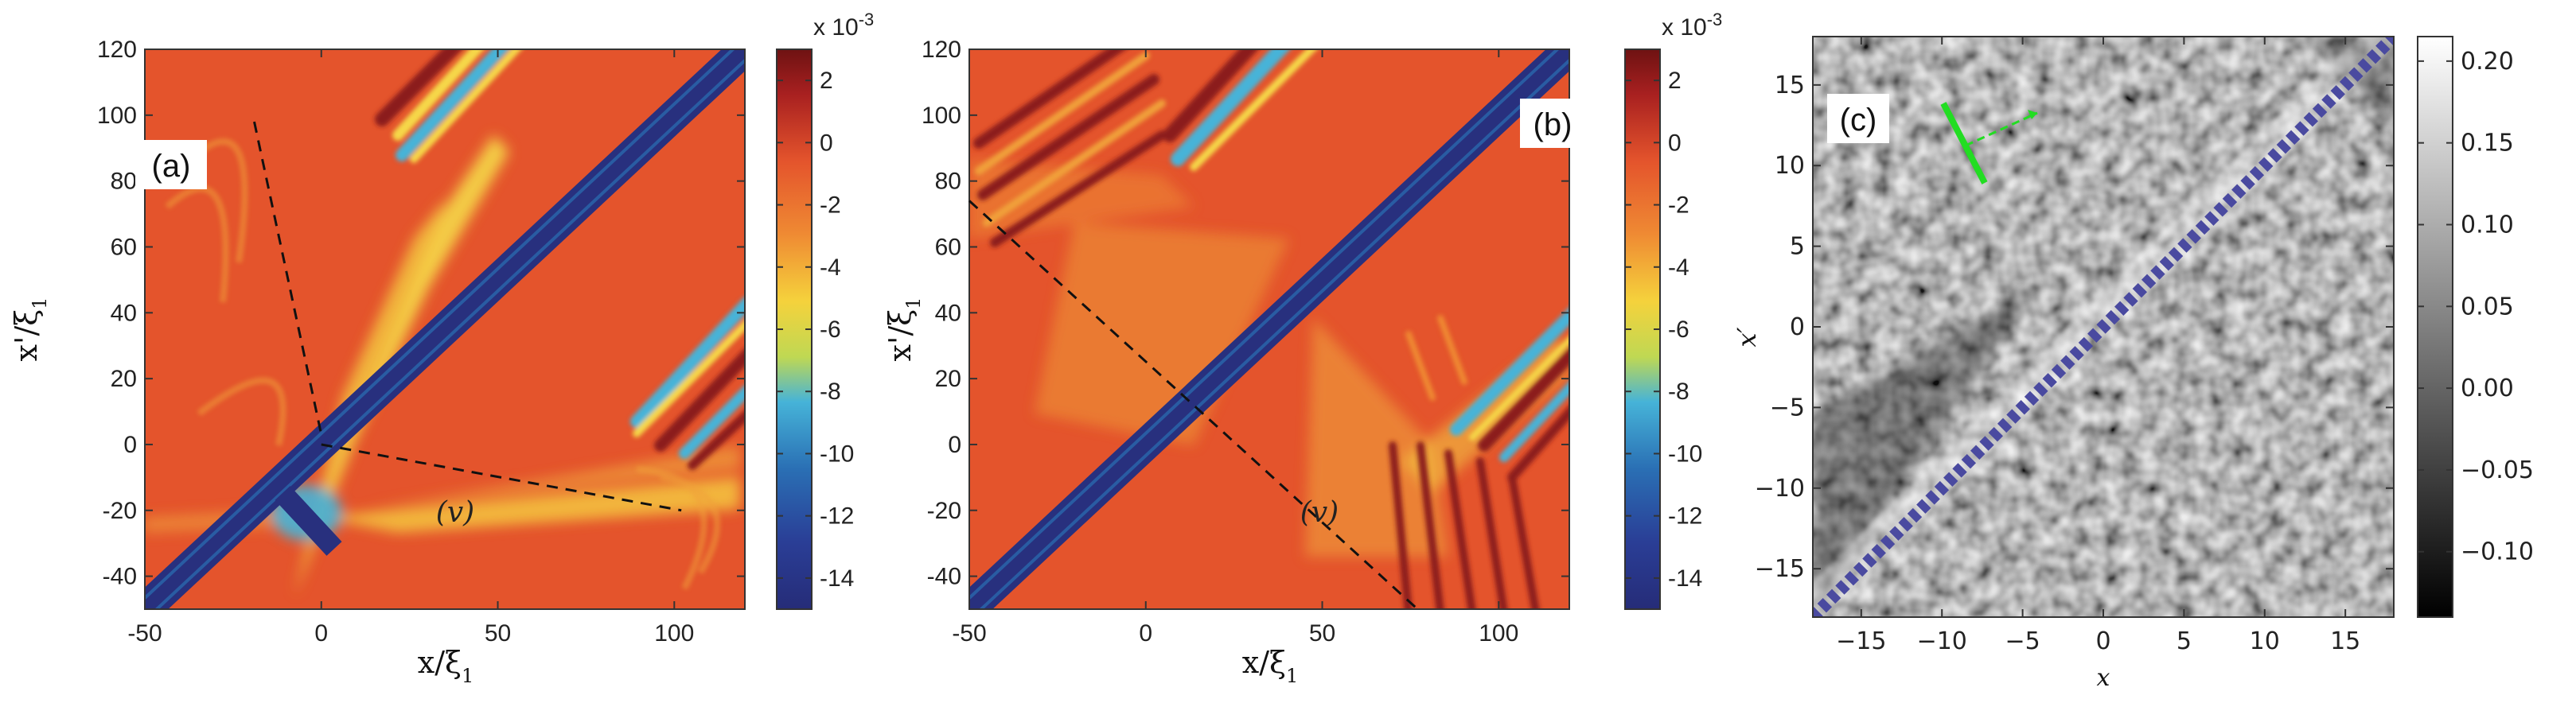 This screenshot has width=2576, height=703. I want to click on panel-b-ylabel: x'/ξ1, so click(904, 329).